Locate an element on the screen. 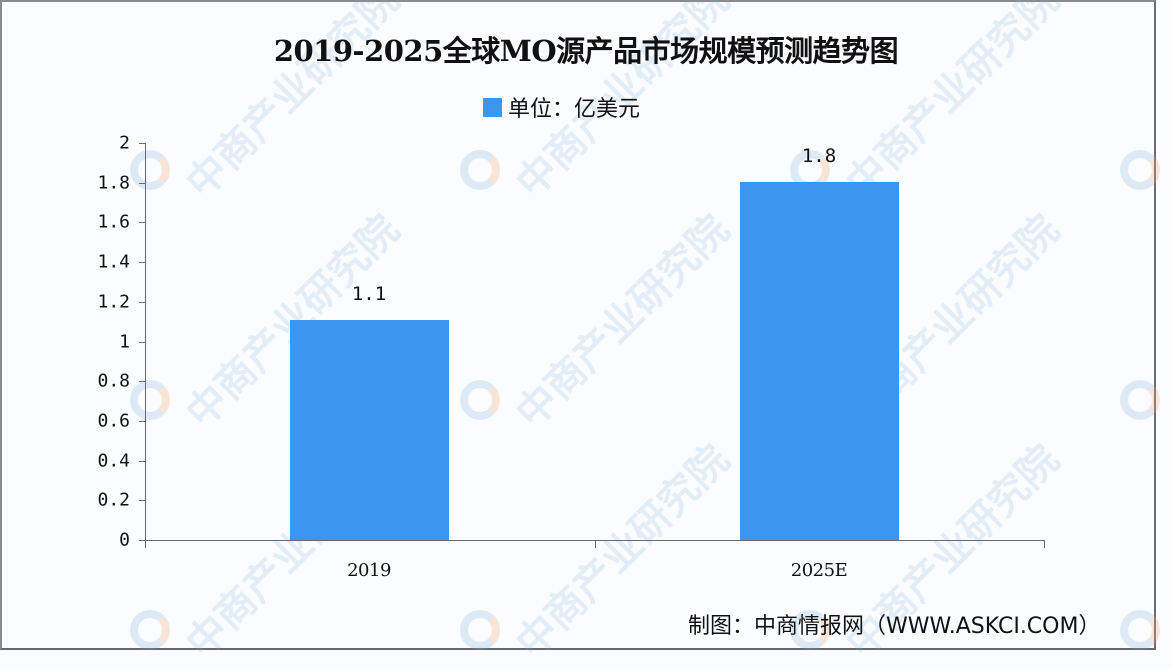  y-axis-label: 0 is located at coordinates (124, 540).